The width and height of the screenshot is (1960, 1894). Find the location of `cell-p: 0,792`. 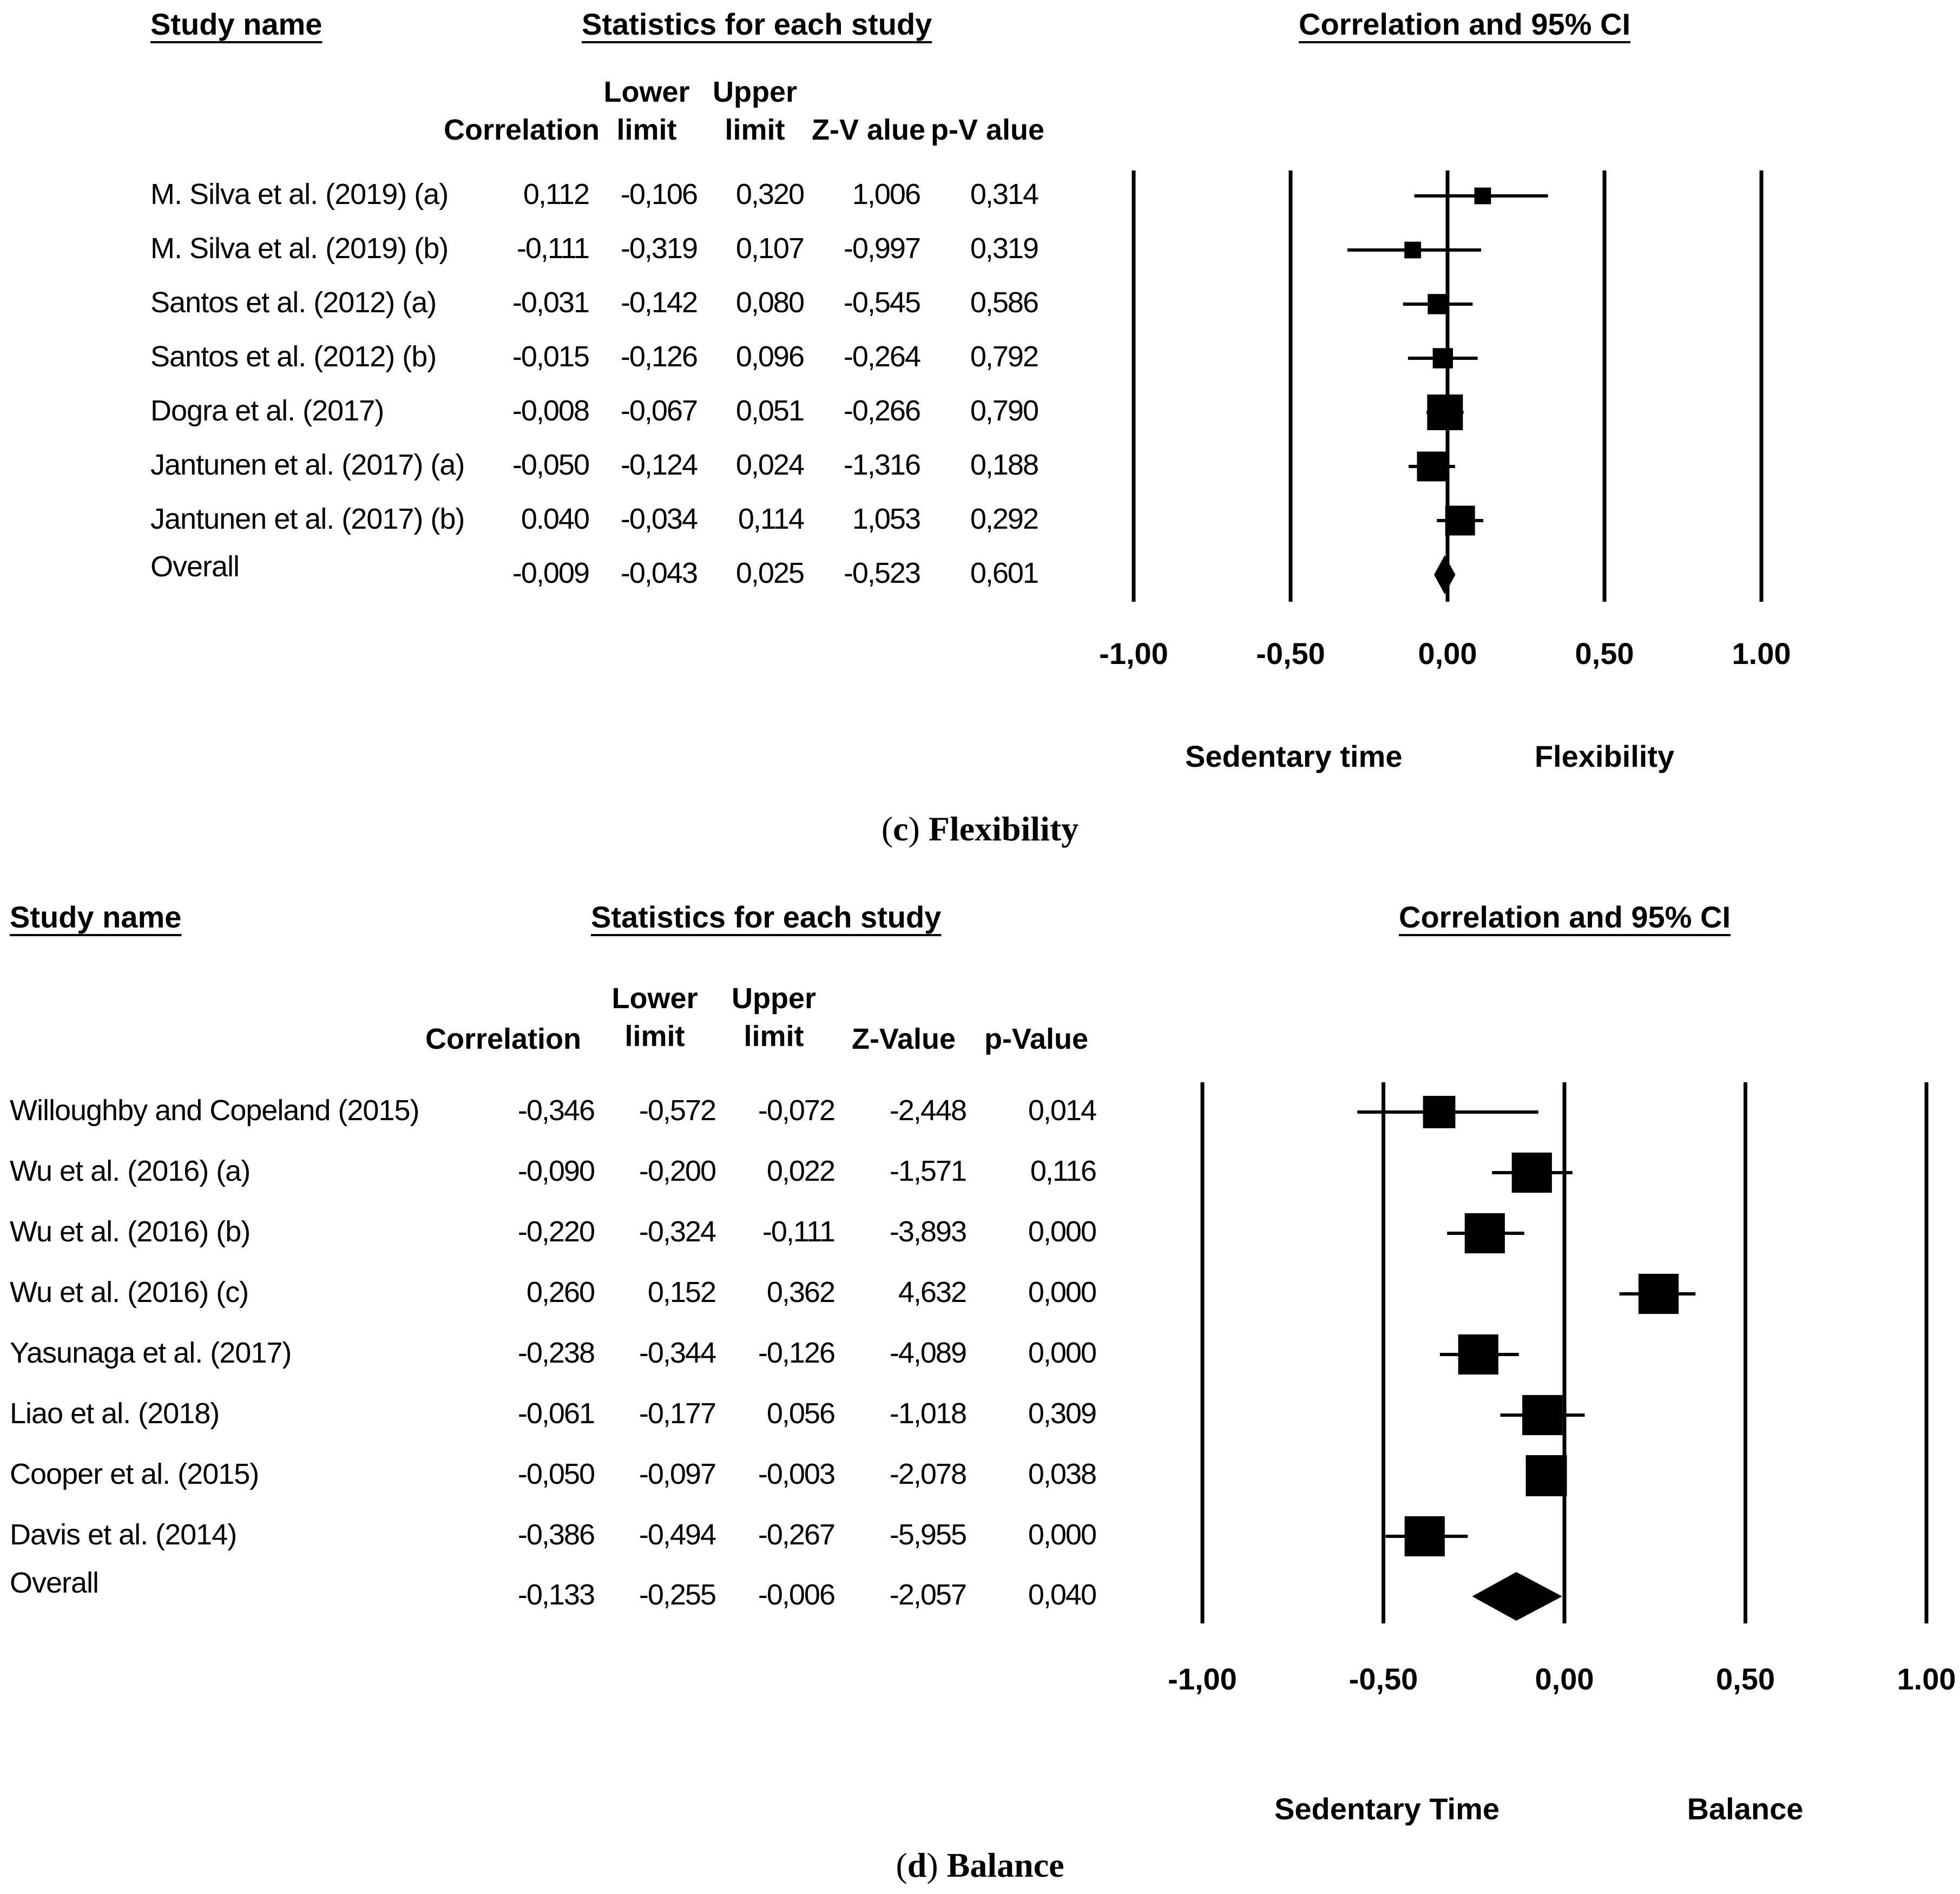

cell-p: 0,792 is located at coordinates (1005, 356).